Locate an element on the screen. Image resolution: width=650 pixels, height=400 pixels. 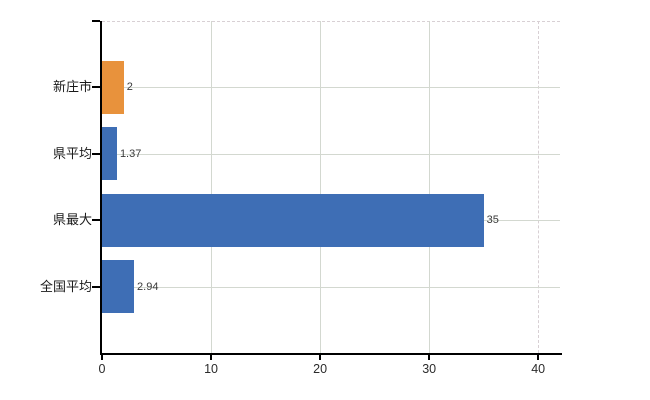
bar-value-label: 2 is located at coordinates (129, 87).